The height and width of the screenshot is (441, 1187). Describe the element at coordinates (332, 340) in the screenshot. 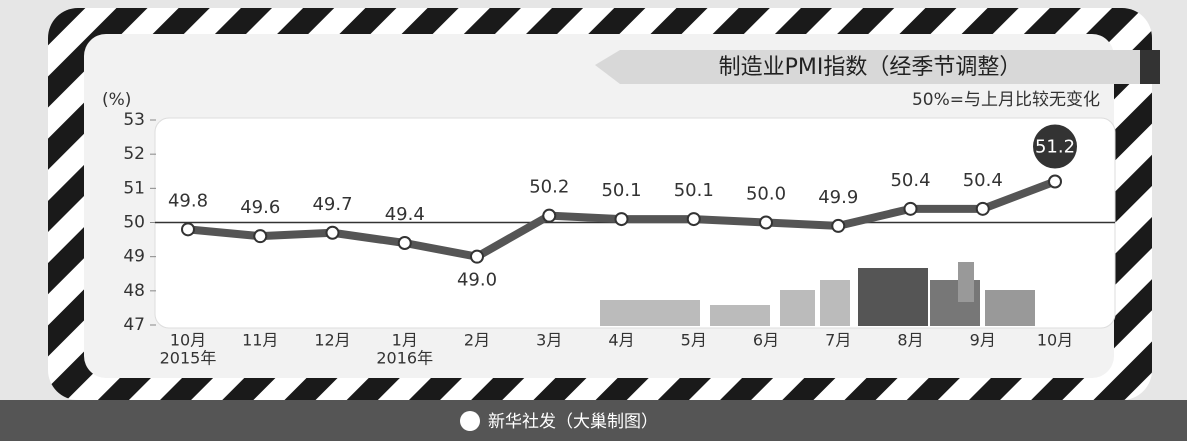

I see `x-tick-label: 12月` at that location.